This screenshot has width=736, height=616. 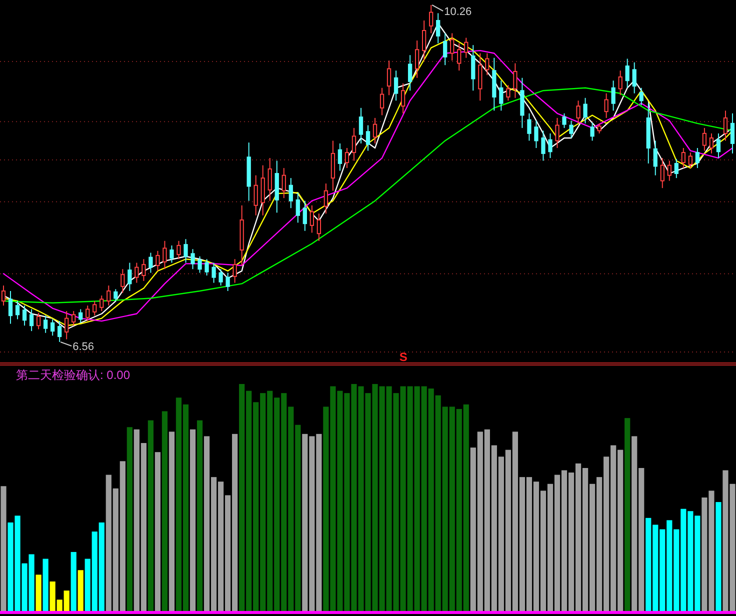 What do you see at coordinates (458, 12) in the screenshot?
I see `annotation: 10.26` at bounding box center [458, 12].